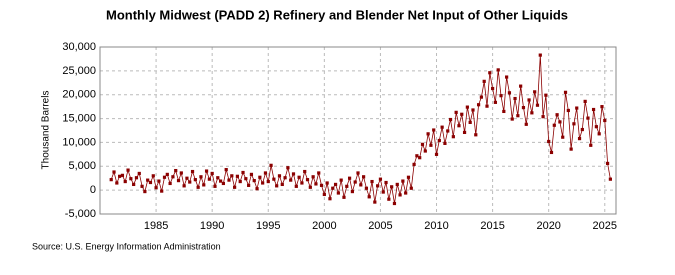  What do you see at coordinates (46, 130) in the screenshot?
I see `y-axis-label: Thousand Barrels` at bounding box center [46, 130].